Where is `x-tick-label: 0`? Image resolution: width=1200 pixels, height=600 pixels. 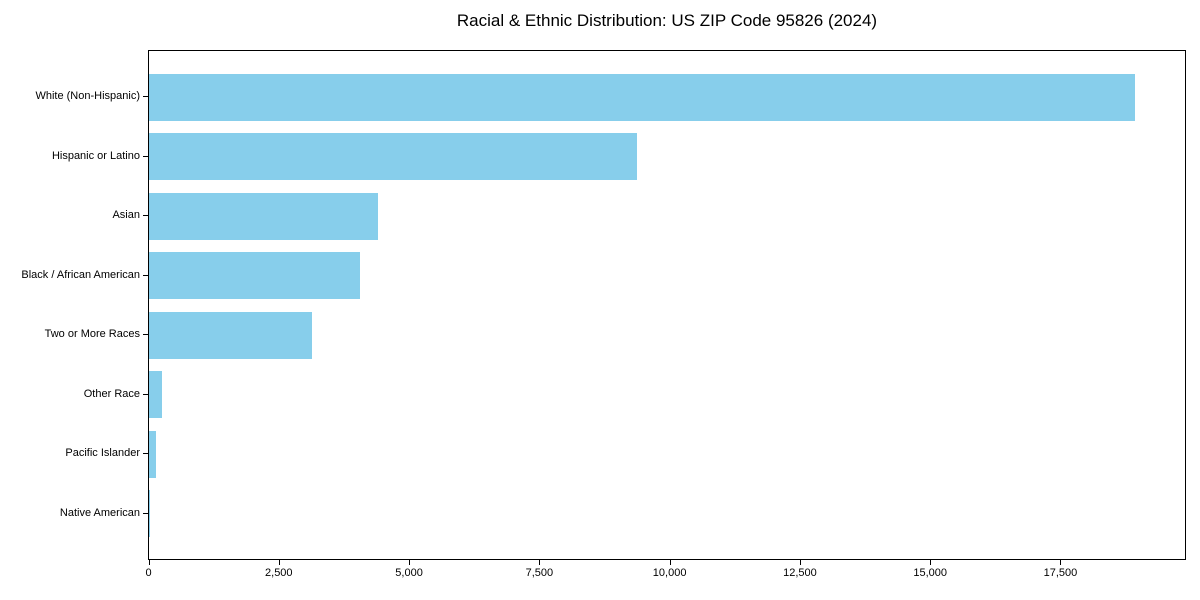
x-tick-label: 0 is located at coordinates (148, 573).